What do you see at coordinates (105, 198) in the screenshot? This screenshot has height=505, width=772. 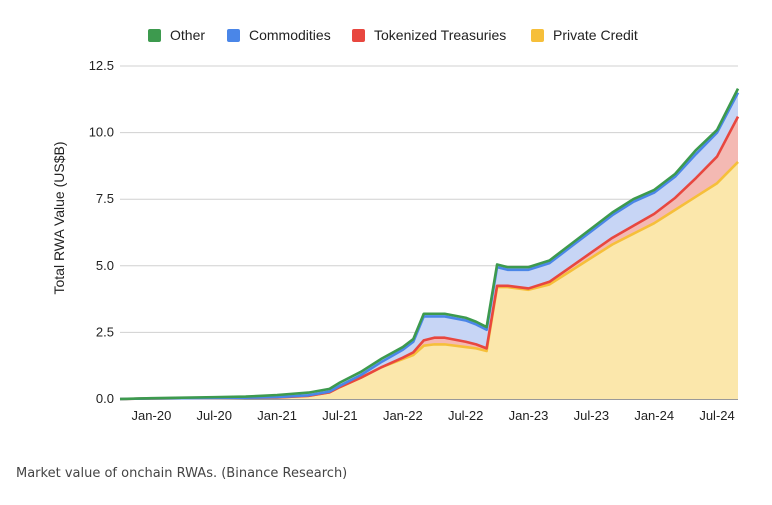 I see `y-tick-label: 7.5` at bounding box center [105, 198].